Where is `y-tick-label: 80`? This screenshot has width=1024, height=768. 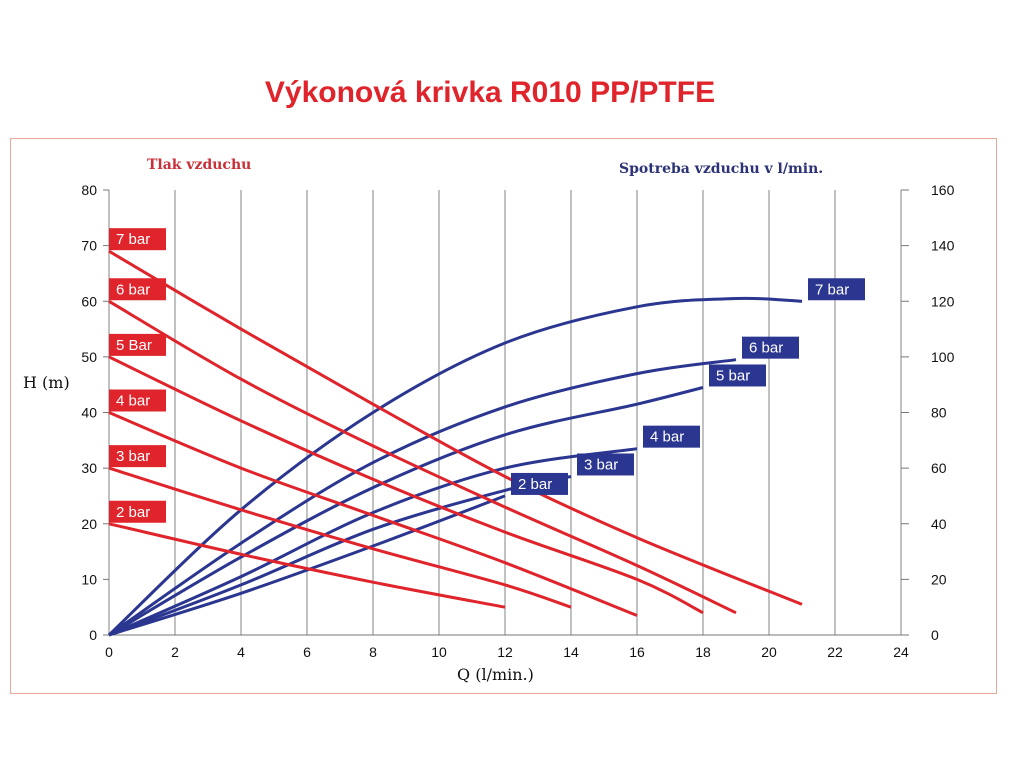
y-tick-label: 80 is located at coordinates (89, 190).